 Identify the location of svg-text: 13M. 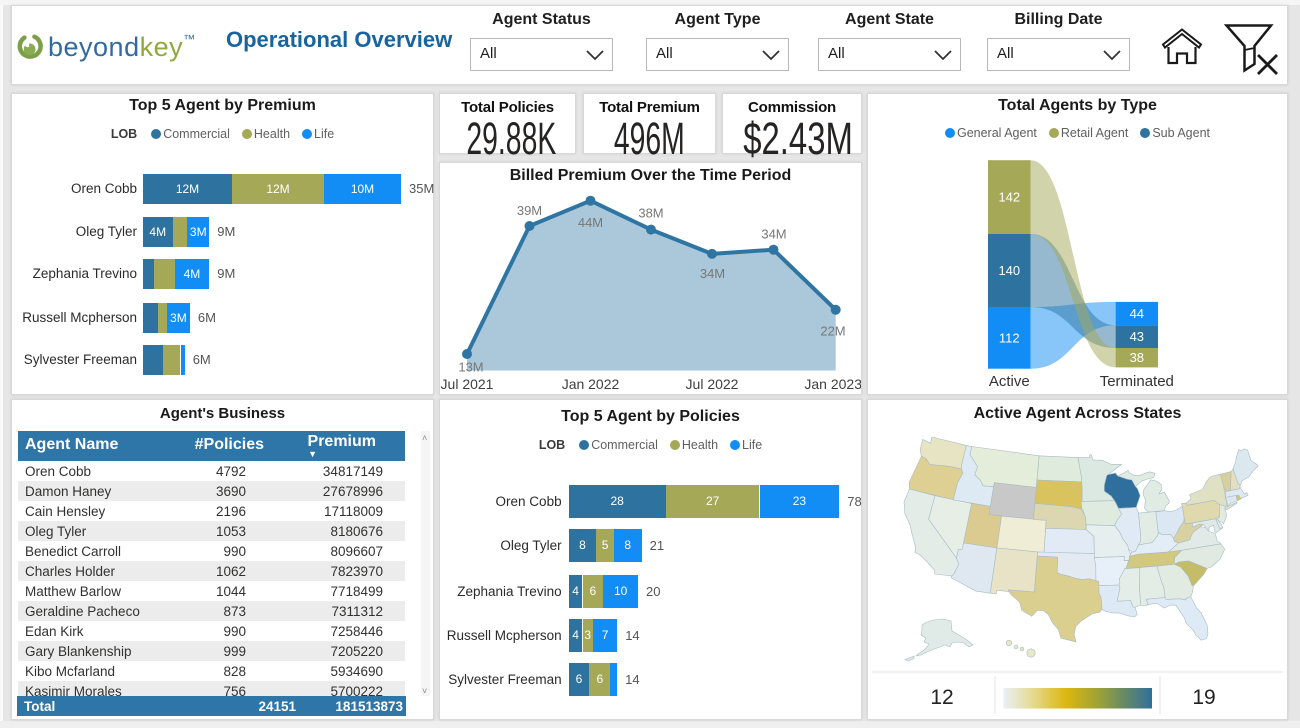
(470, 367).